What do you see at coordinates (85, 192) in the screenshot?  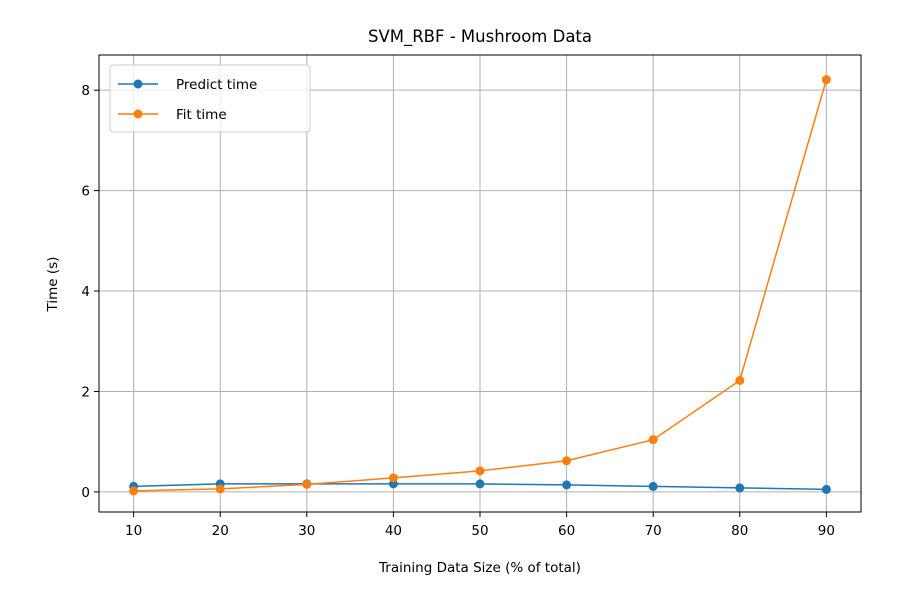 I see `y-tick-label: 6` at bounding box center [85, 192].